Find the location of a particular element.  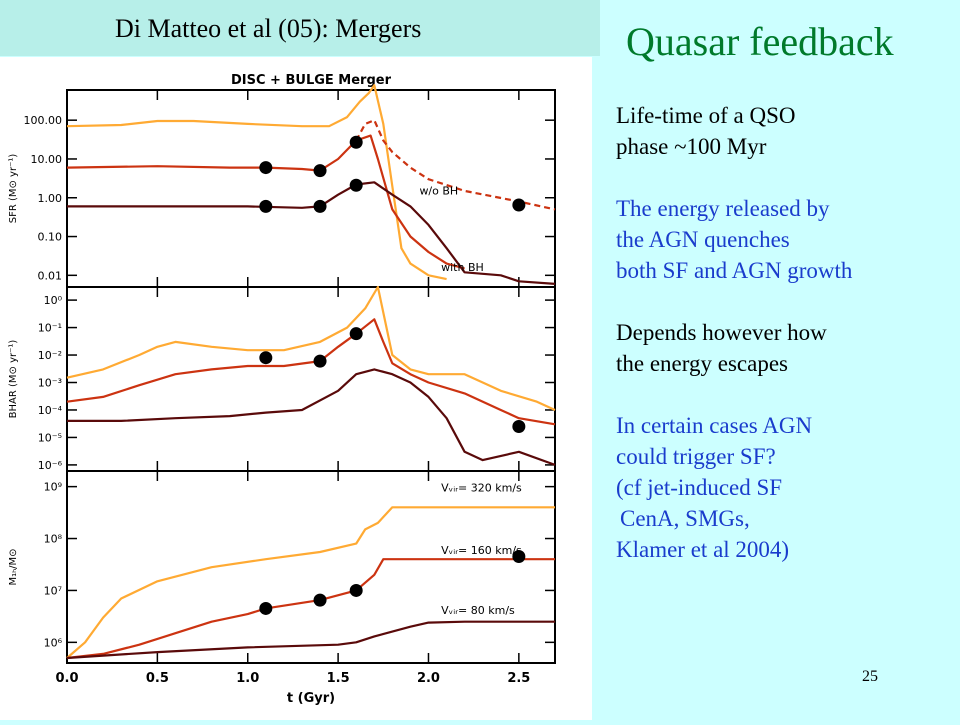

x-tick-label: 1.0 is located at coordinates (247, 678).